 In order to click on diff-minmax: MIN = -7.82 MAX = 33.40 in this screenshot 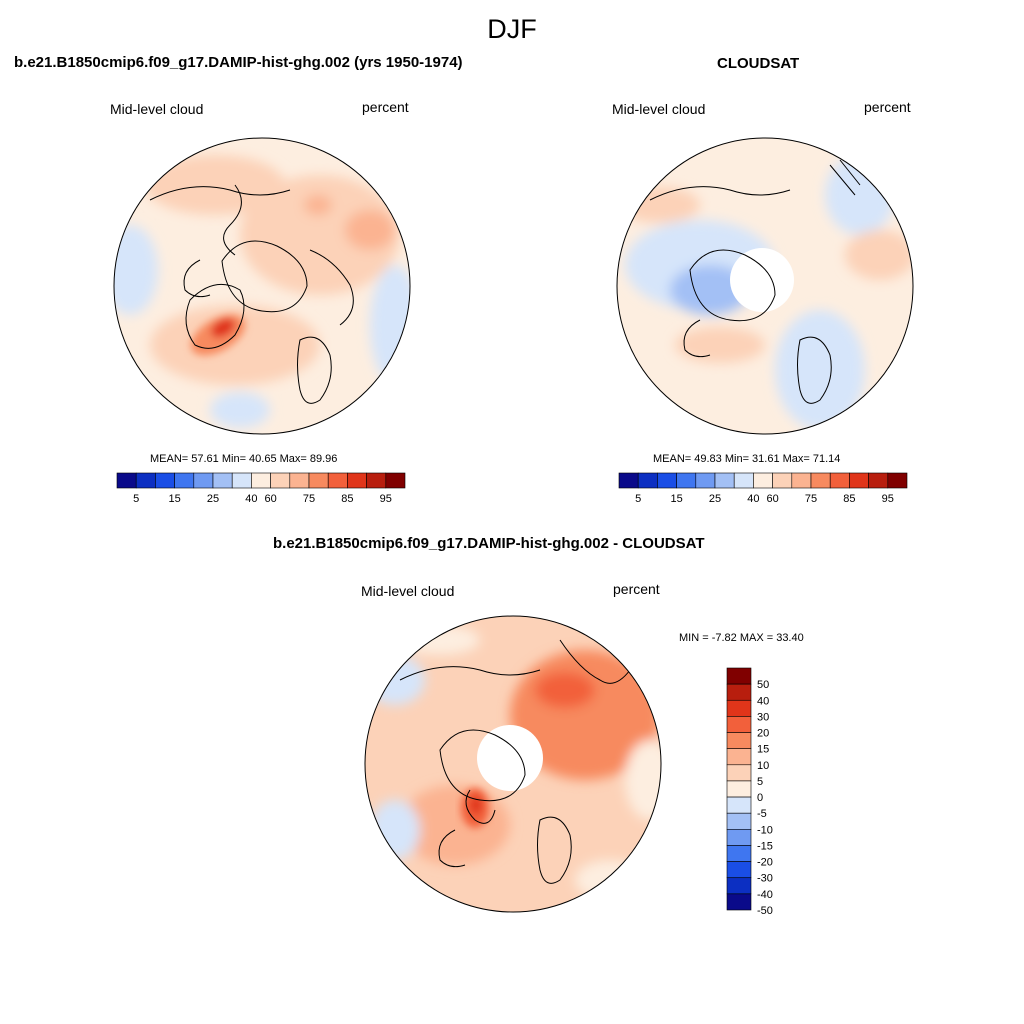, I will do `click(741, 638)`.